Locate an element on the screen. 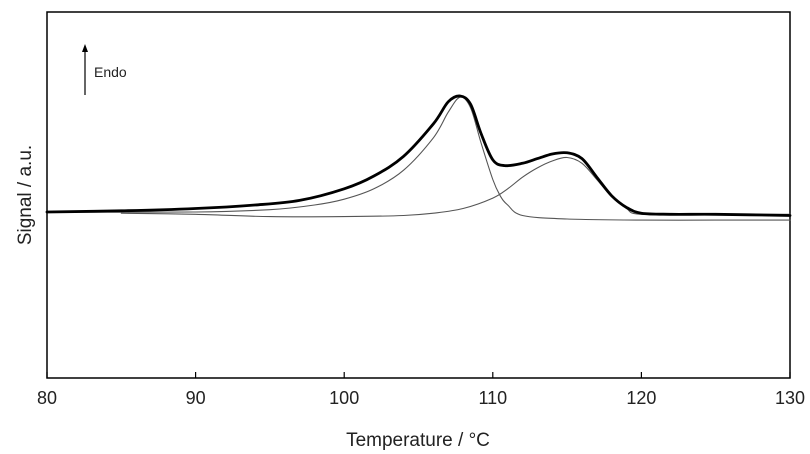 This screenshot has height=454, width=810. x-tick-label: 80 is located at coordinates (47, 398).